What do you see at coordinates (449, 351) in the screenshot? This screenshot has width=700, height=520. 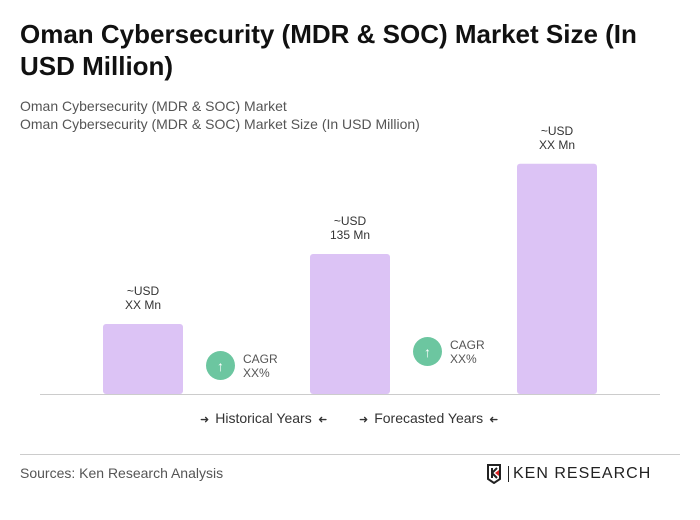 I see `cagr-badge-2: ↑ CAGR XX%` at bounding box center [449, 351].